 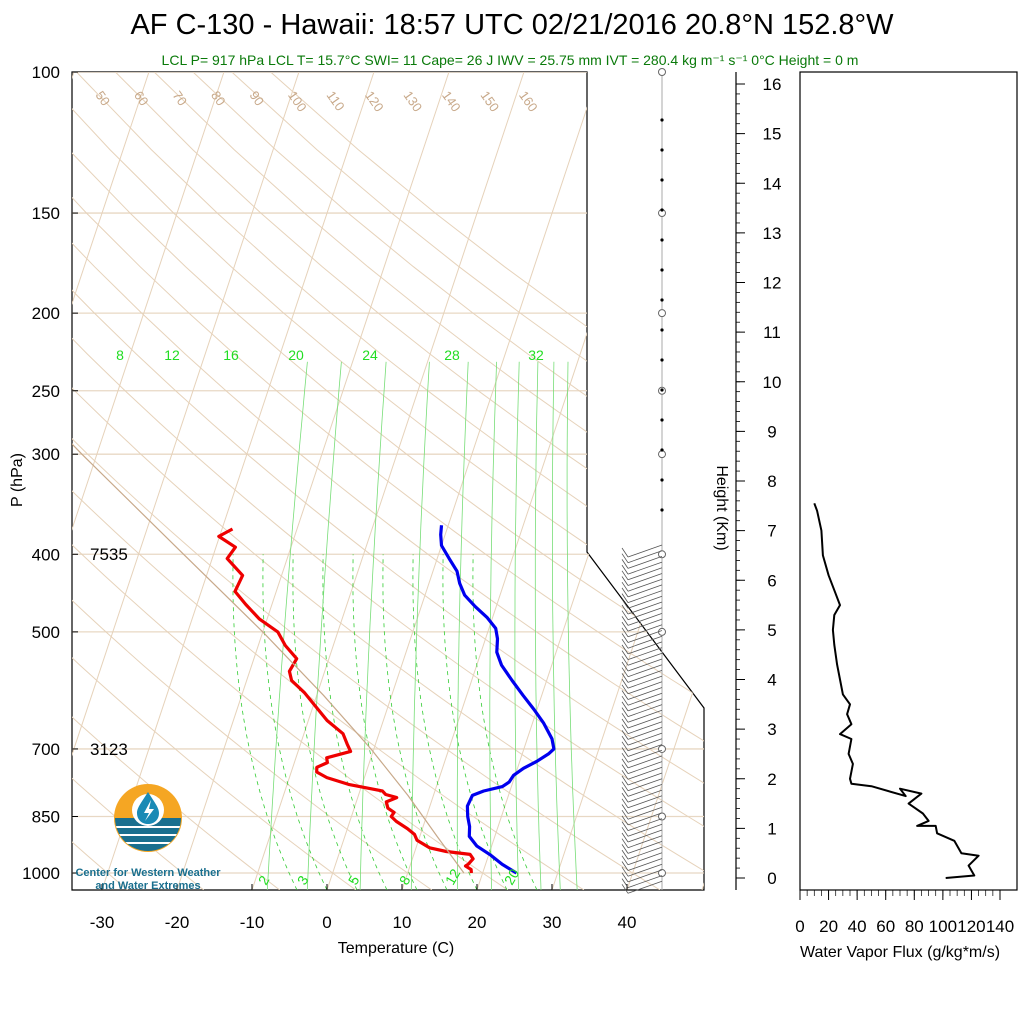 What do you see at coordinates (497, 700) in the screenshot?
I see `temperature-line` at bounding box center [497, 700].